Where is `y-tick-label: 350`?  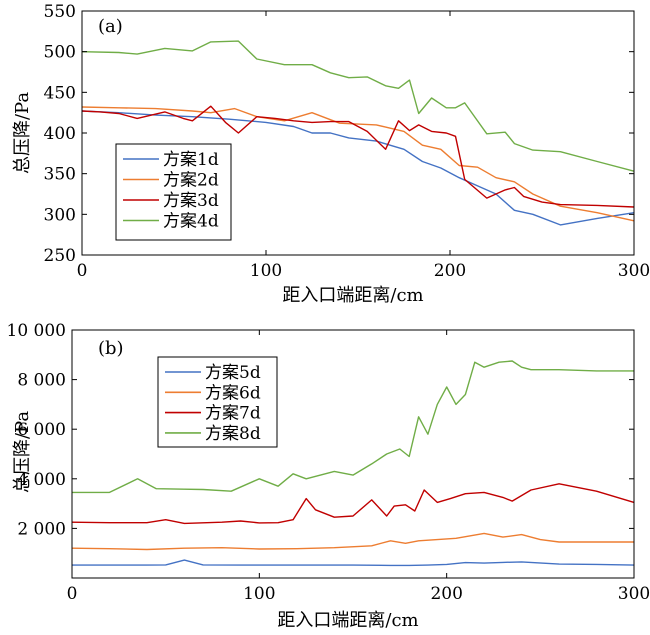 y-tick-label: 350 is located at coordinates (60, 175).